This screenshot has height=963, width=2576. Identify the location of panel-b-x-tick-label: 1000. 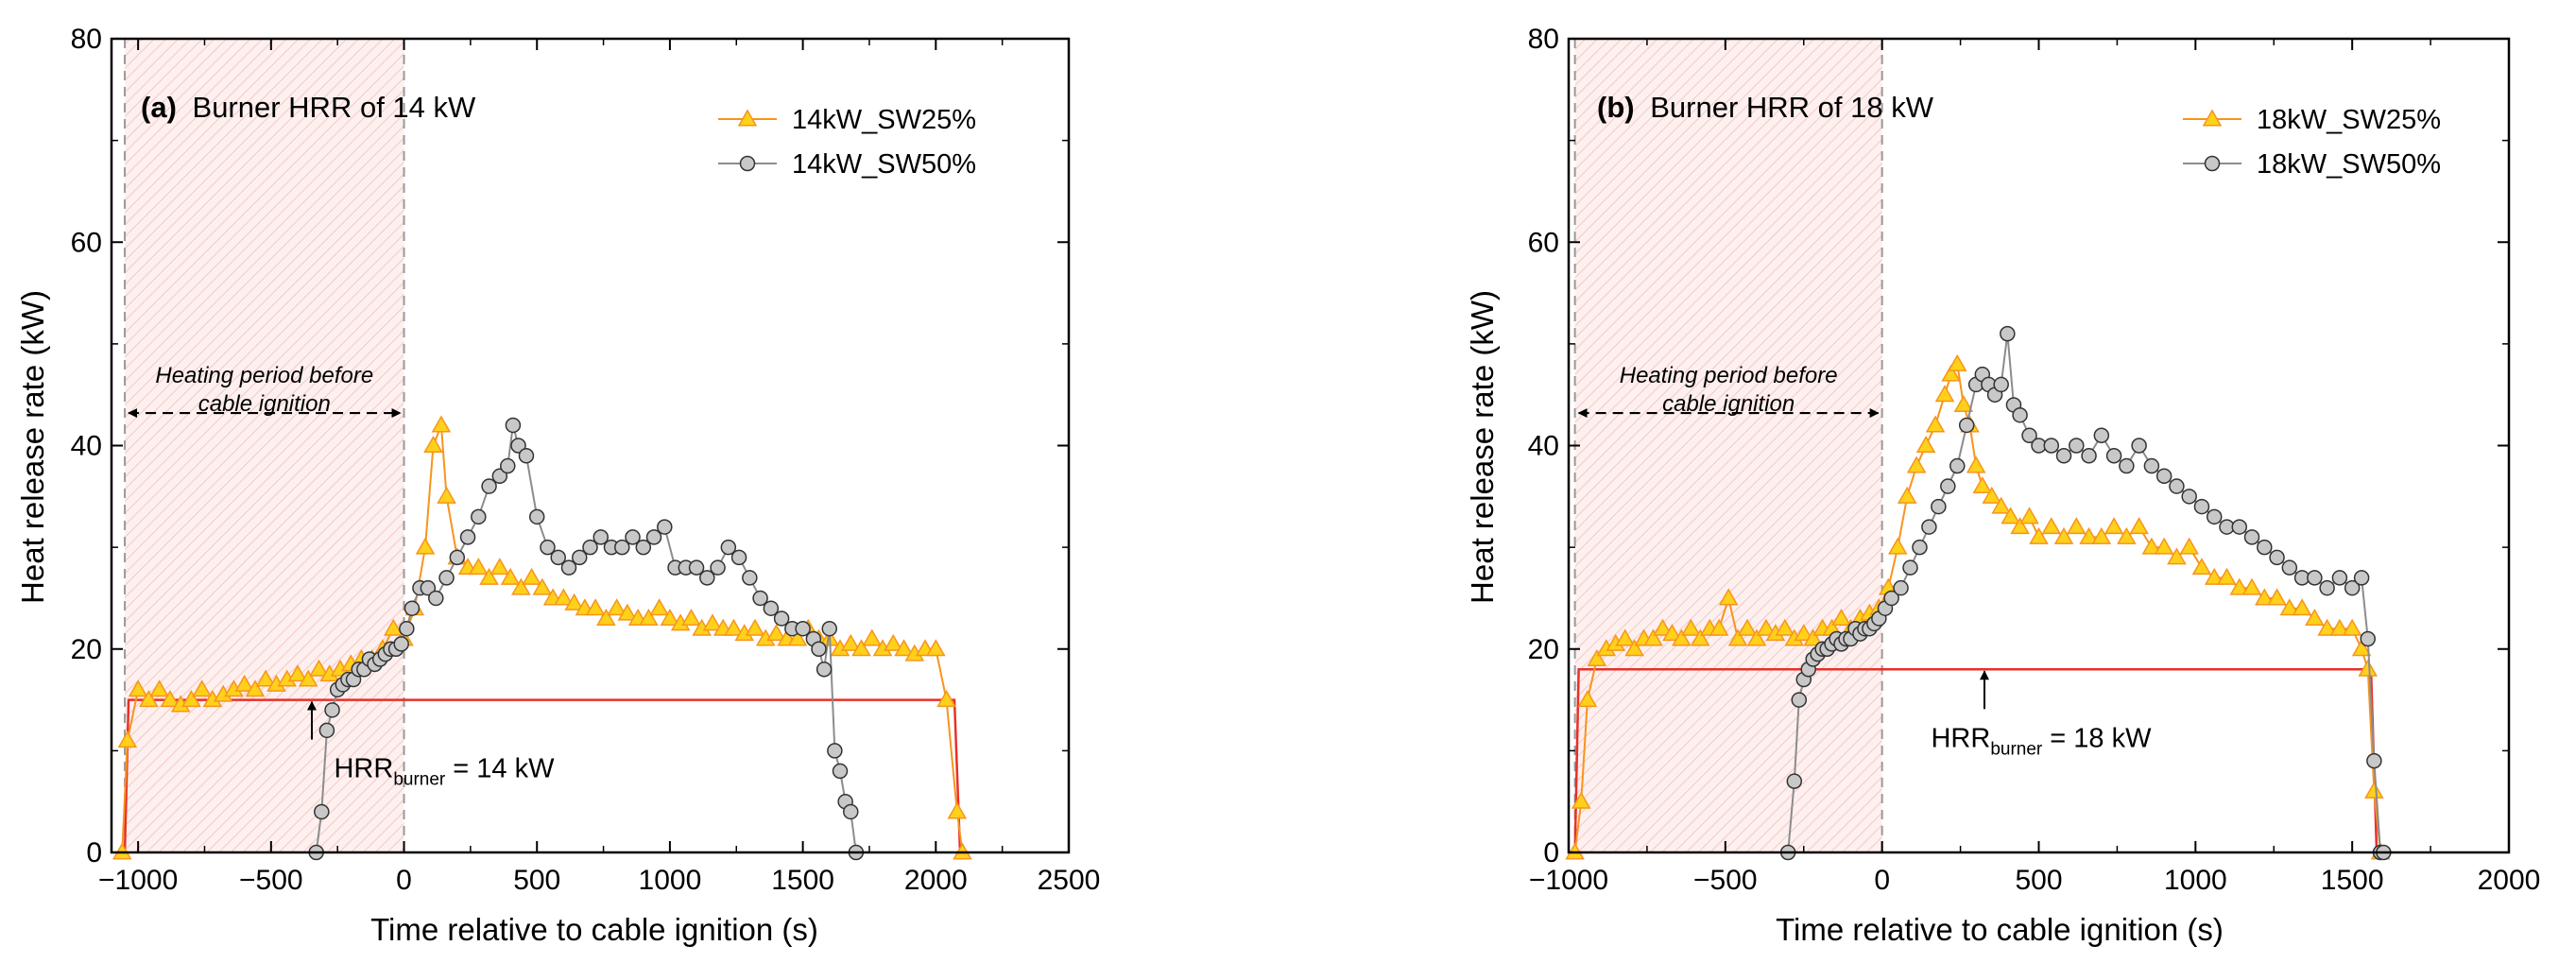
(2195, 880).